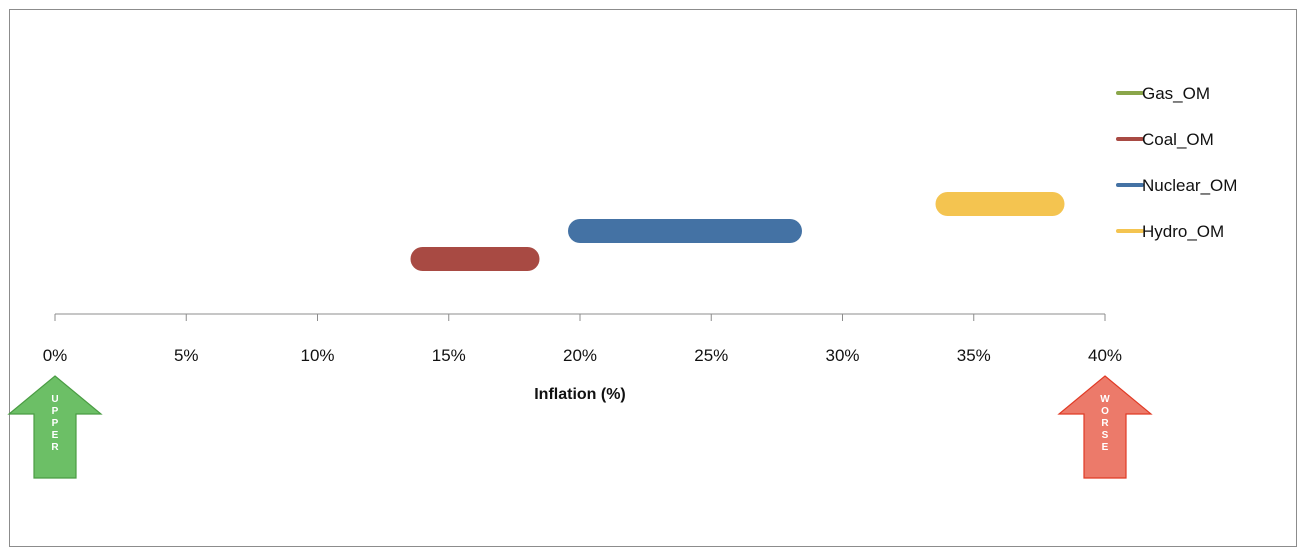 The width and height of the screenshot is (1306, 557). I want to click on x-axis-tick-labels: 0% 5% 10% 15% 20% 25% 30% 35% 40%, so click(582, 355).